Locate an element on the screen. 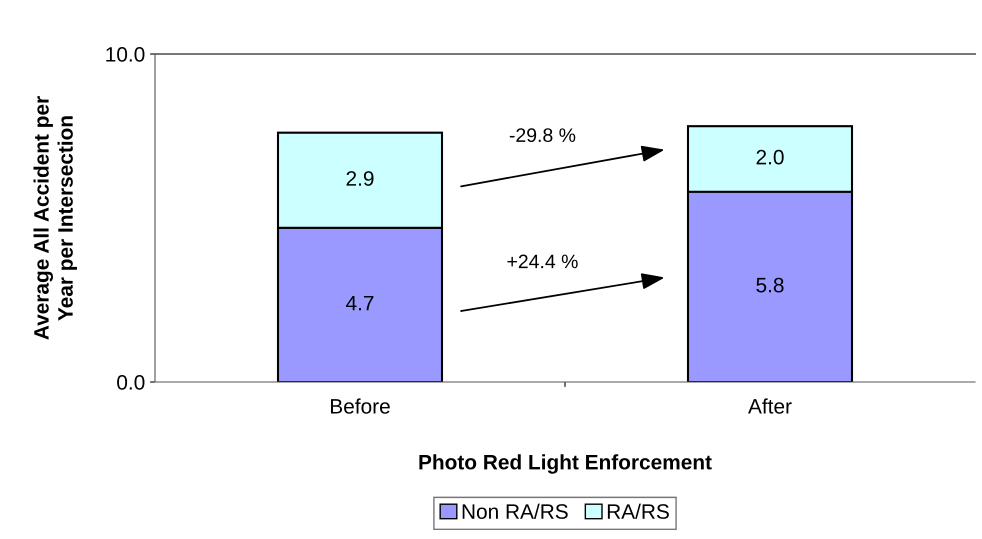  x-axis-title: Photo Red Light Enforcement is located at coordinates (565, 464).